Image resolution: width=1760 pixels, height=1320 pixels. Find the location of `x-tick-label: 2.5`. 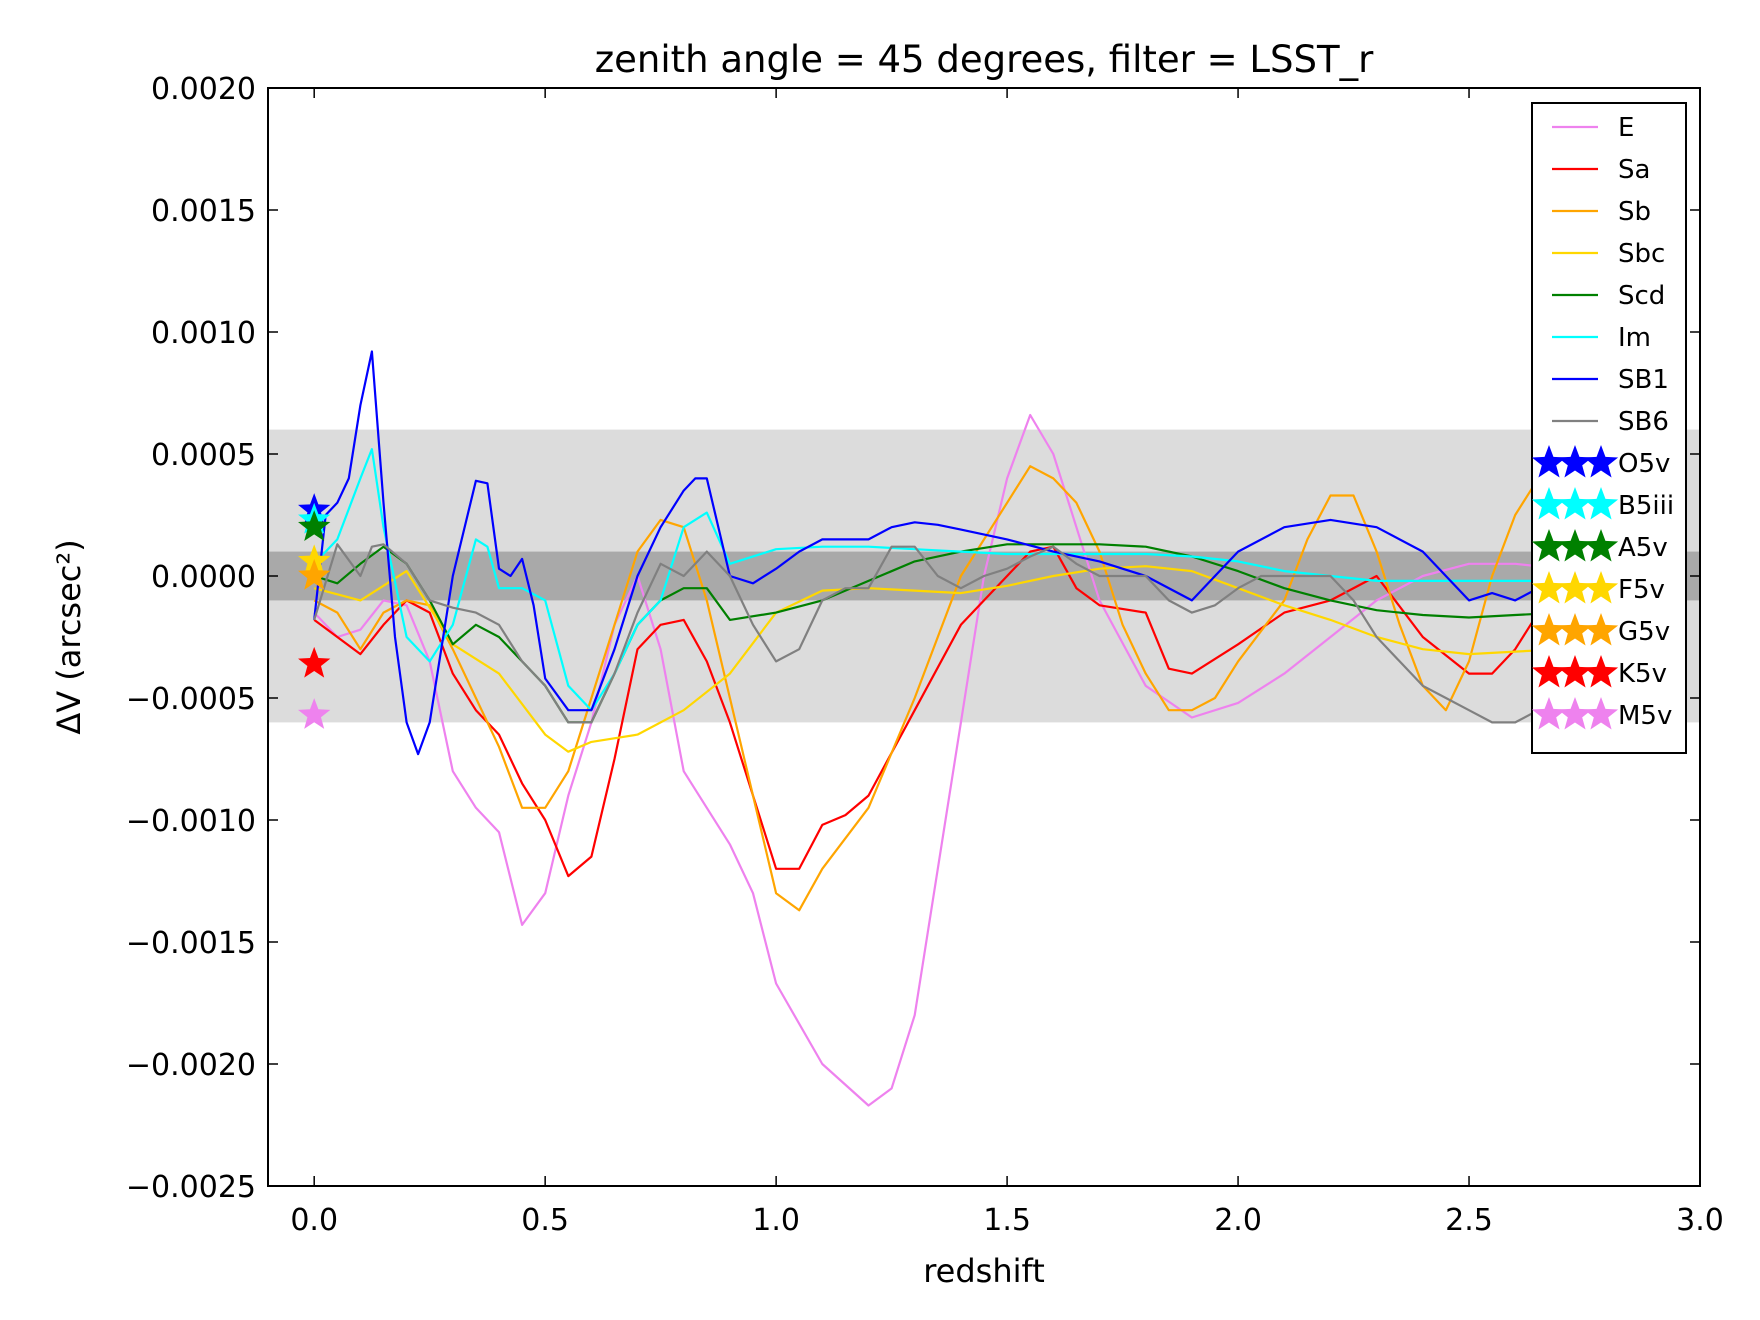

x-tick-label: 2.5 is located at coordinates (1469, 1220).